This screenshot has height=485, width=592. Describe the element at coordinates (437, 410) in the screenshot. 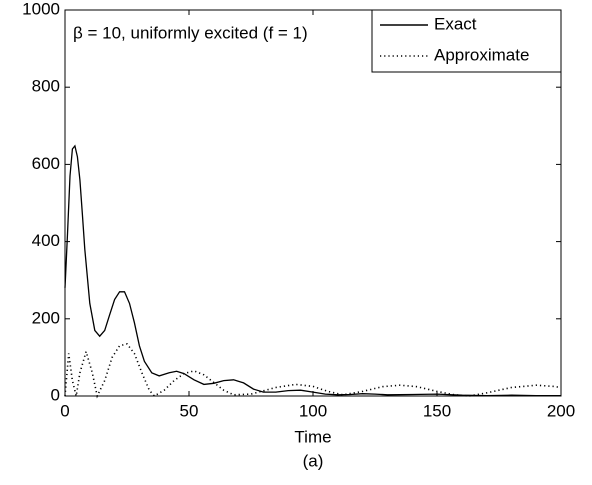

I see `x-tick-label: 150` at that location.